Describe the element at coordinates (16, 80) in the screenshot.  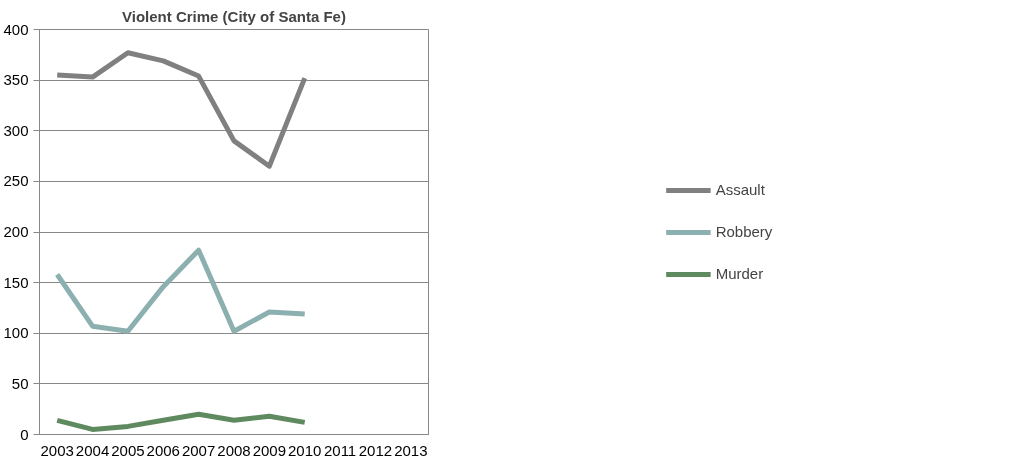
I see `y-tick-label: 350` at that location.